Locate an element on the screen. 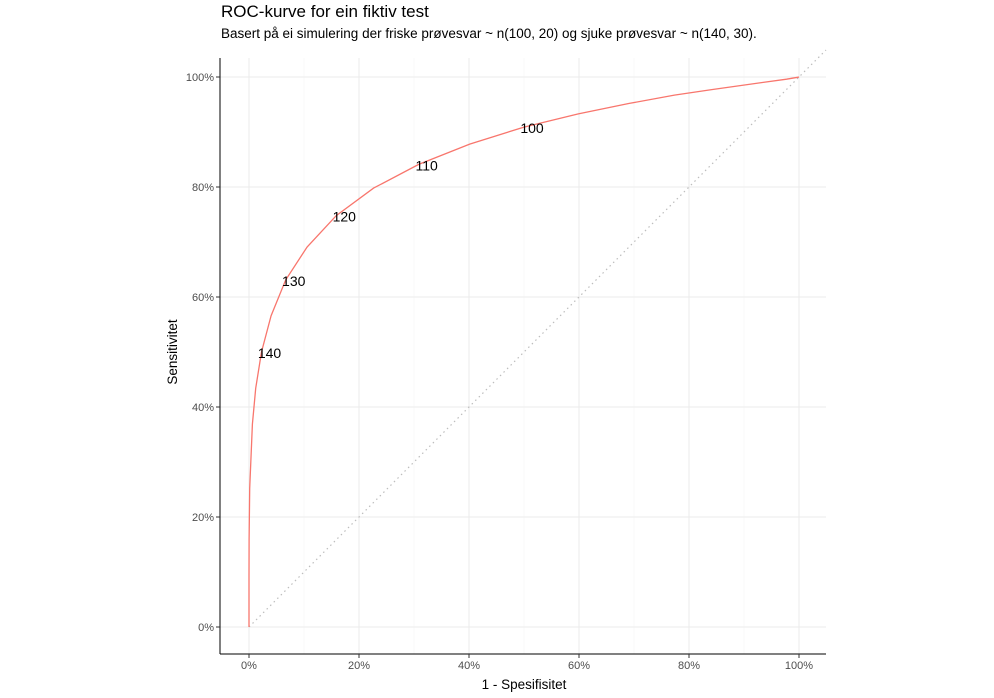  y-axis-label: Sensitivitet is located at coordinates (172, 352).